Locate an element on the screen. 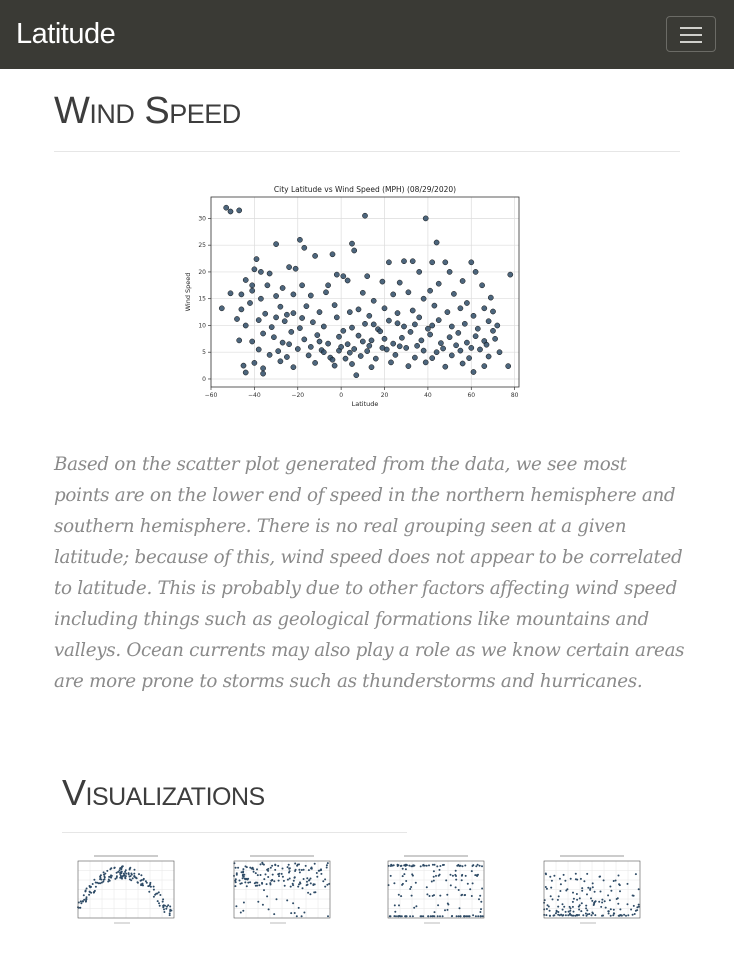  thumbnail-wind-speed is located at coordinates (588, 889).